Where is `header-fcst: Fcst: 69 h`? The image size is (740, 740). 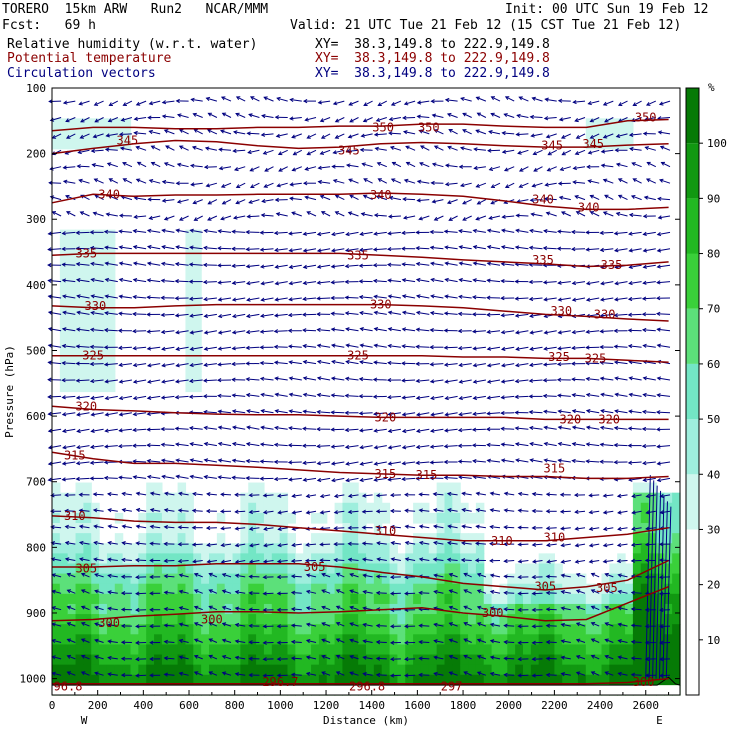
header-fcst: Fcst: 69 h is located at coordinates (49, 25).